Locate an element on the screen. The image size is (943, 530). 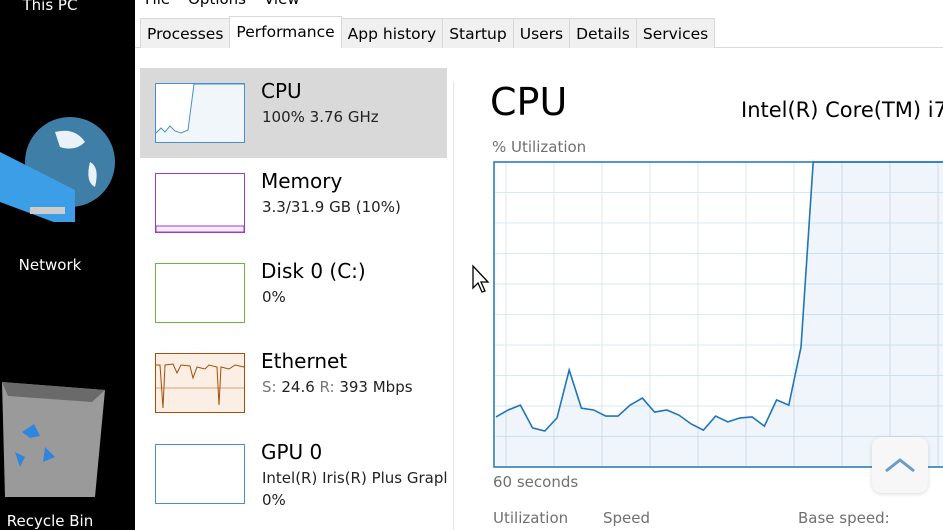
x-axis-label: 60 seconds is located at coordinates (536, 482).